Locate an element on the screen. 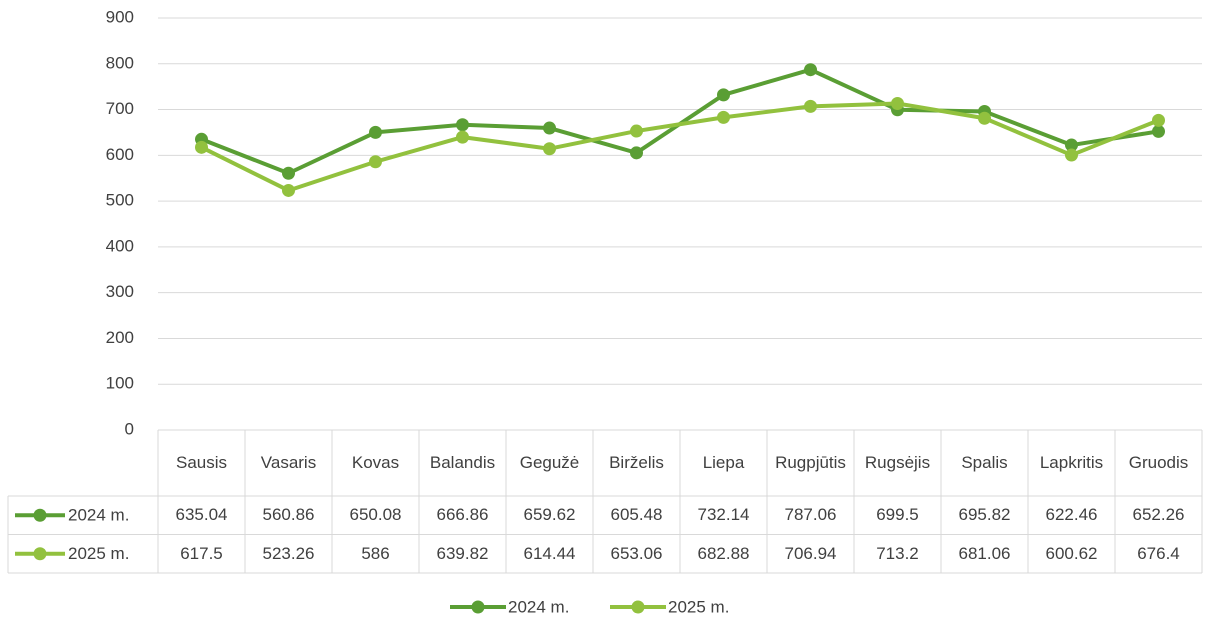 Image resolution: width=1214 pixels, height=621 pixels. table-value: 617.5 is located at coordinates (201, 553).